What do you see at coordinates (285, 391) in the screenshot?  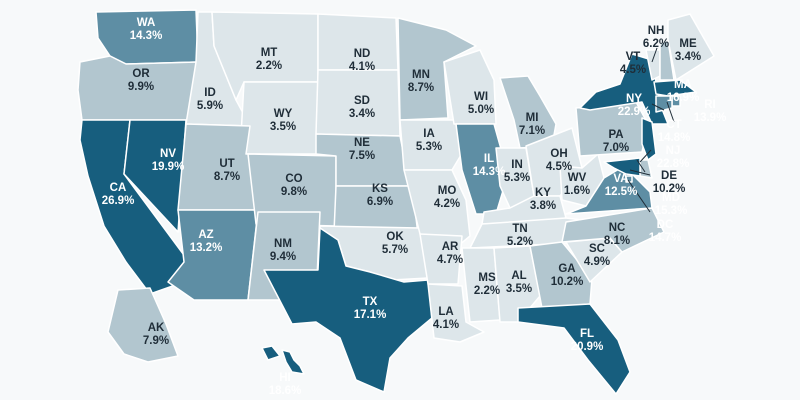 I see `state-value: 18.6%` at bounding box center [285, 391].